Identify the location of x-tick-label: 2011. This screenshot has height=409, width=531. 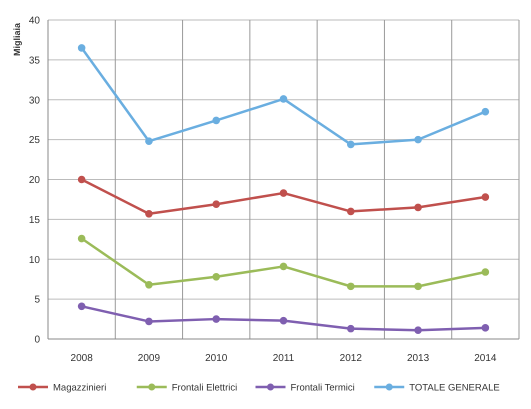
(283, 358).